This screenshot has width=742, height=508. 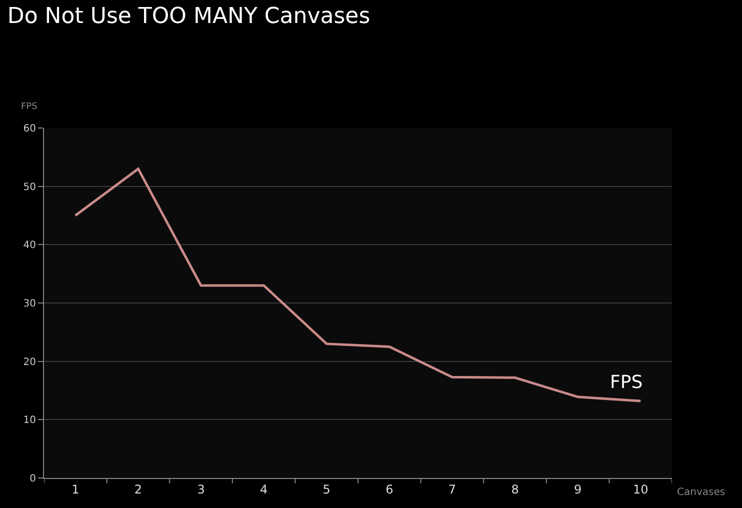 I want to click on x-axis-title: Canvases, so click(x=701, y=492).